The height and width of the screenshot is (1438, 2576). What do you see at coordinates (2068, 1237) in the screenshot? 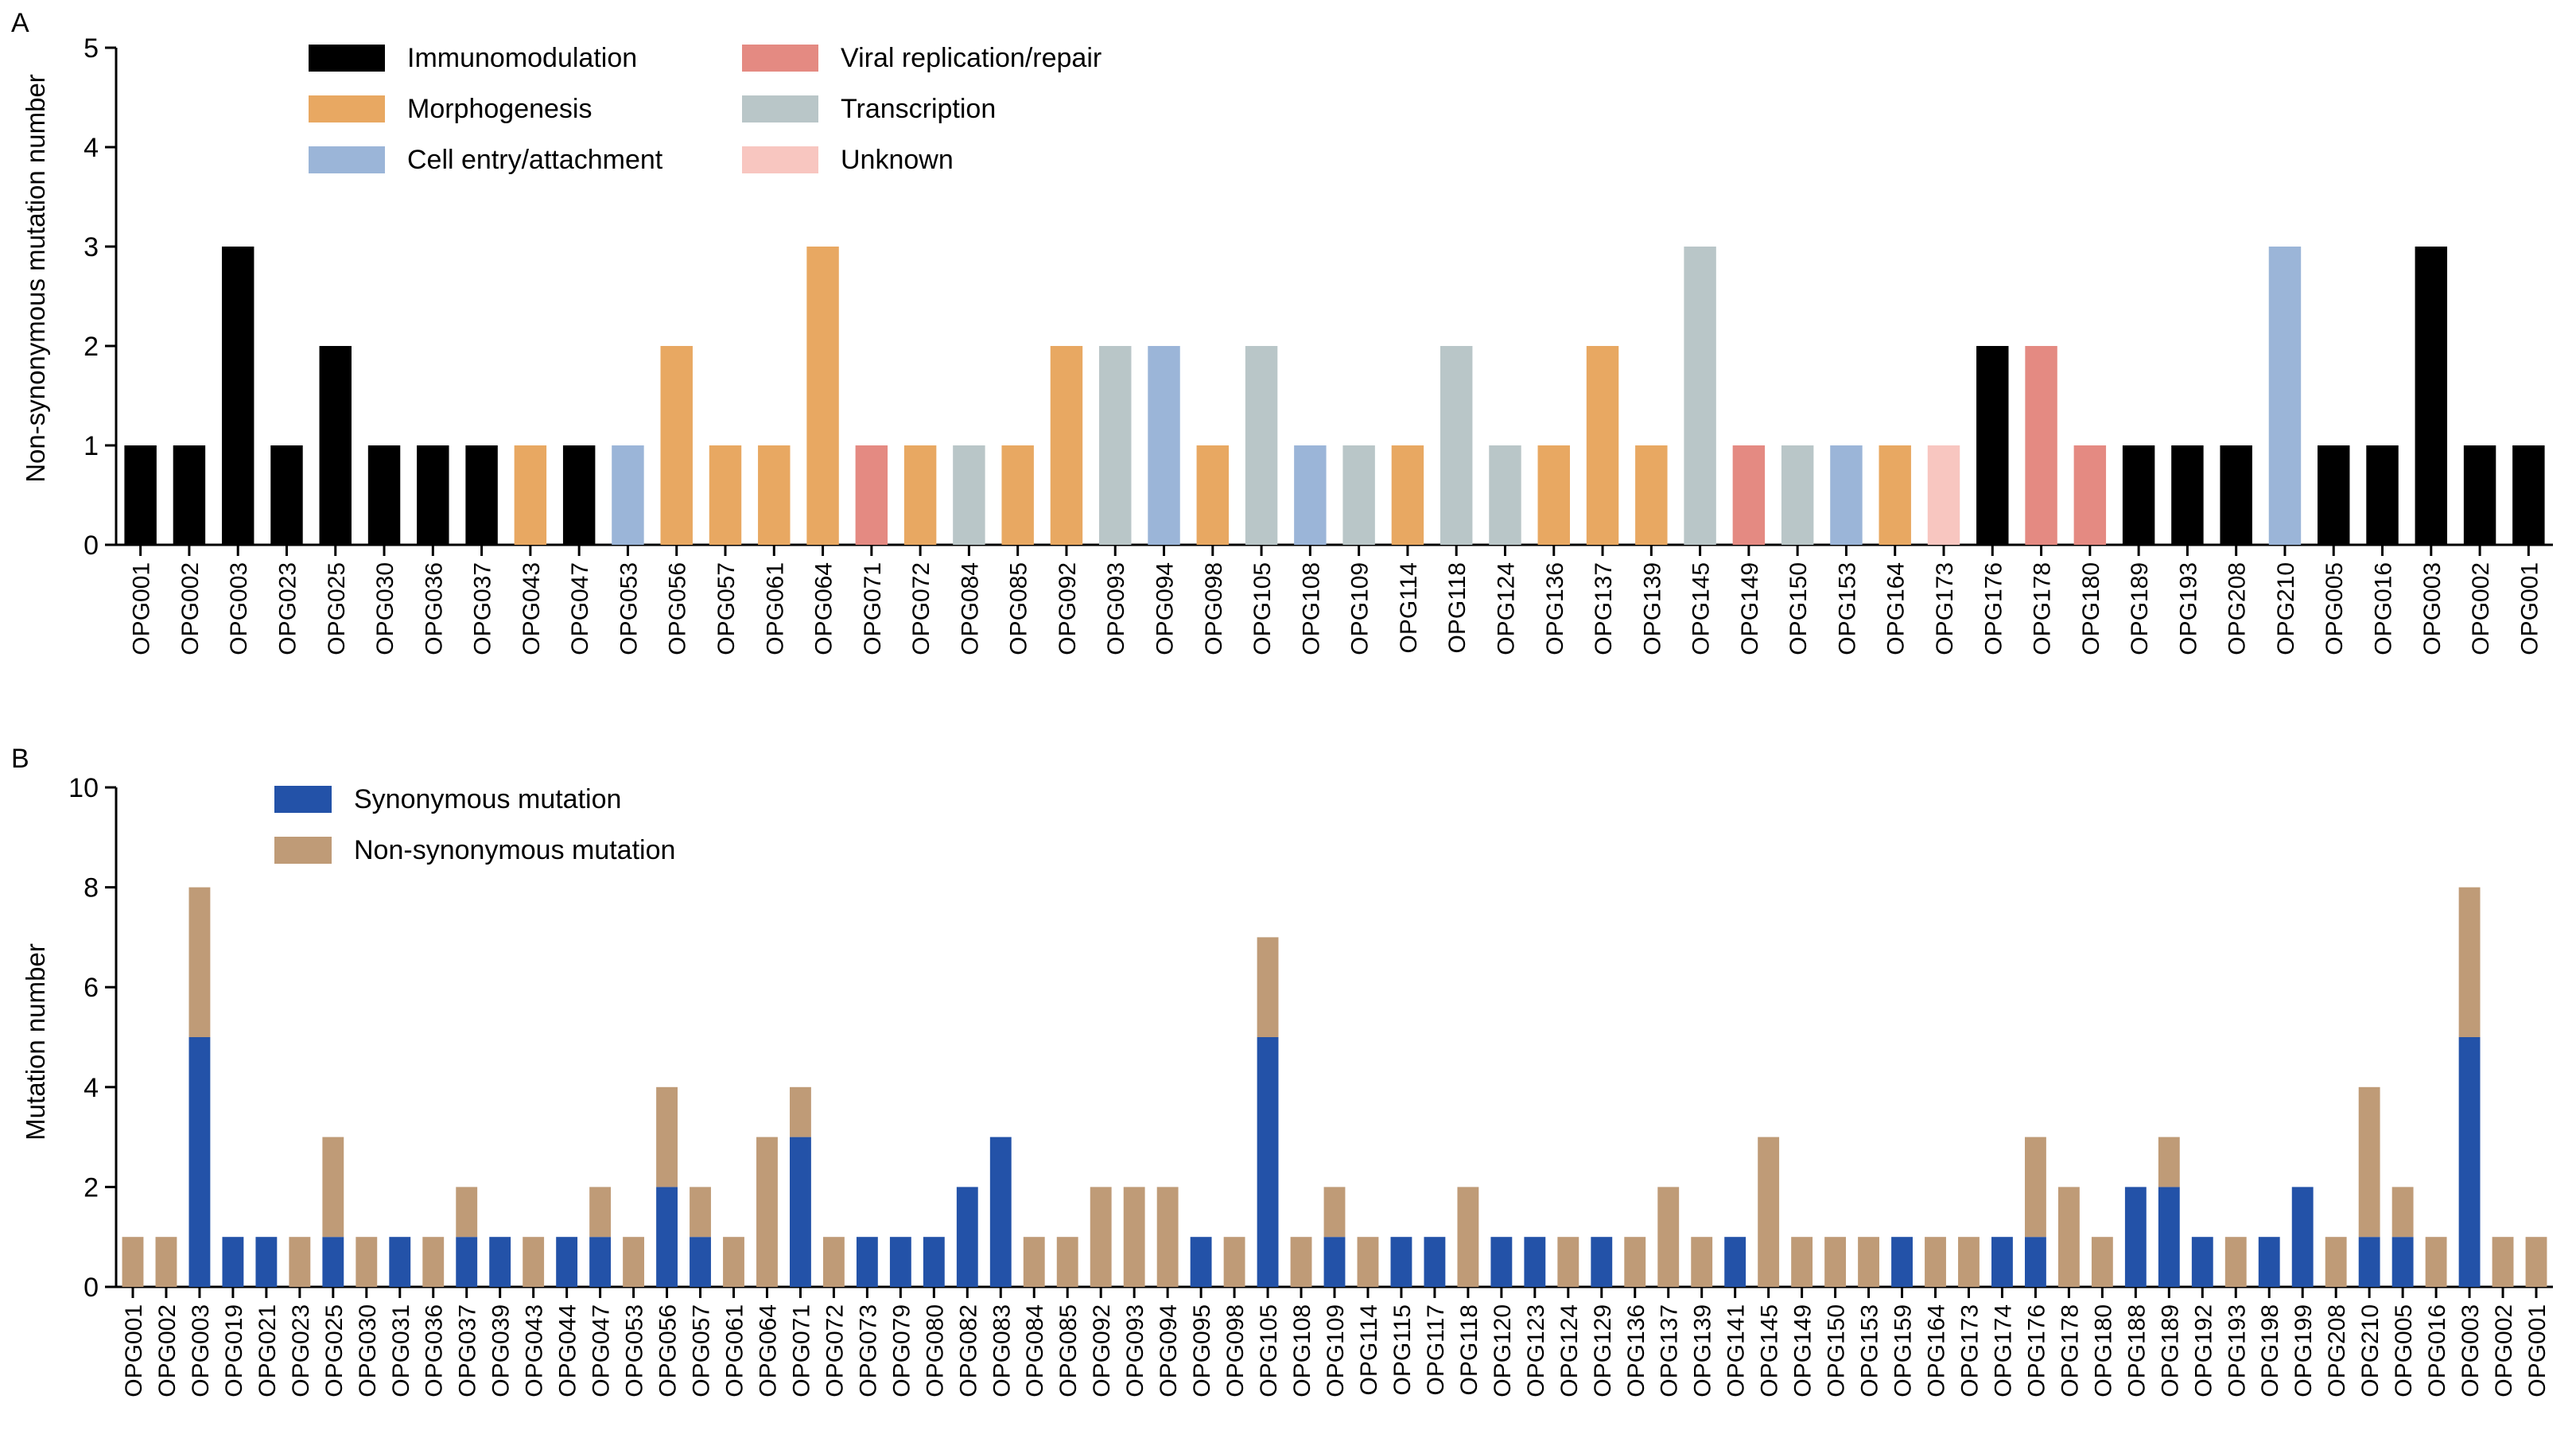
I see `bar-non-synonymous-opg178` at bounding box center [2068, 1237].